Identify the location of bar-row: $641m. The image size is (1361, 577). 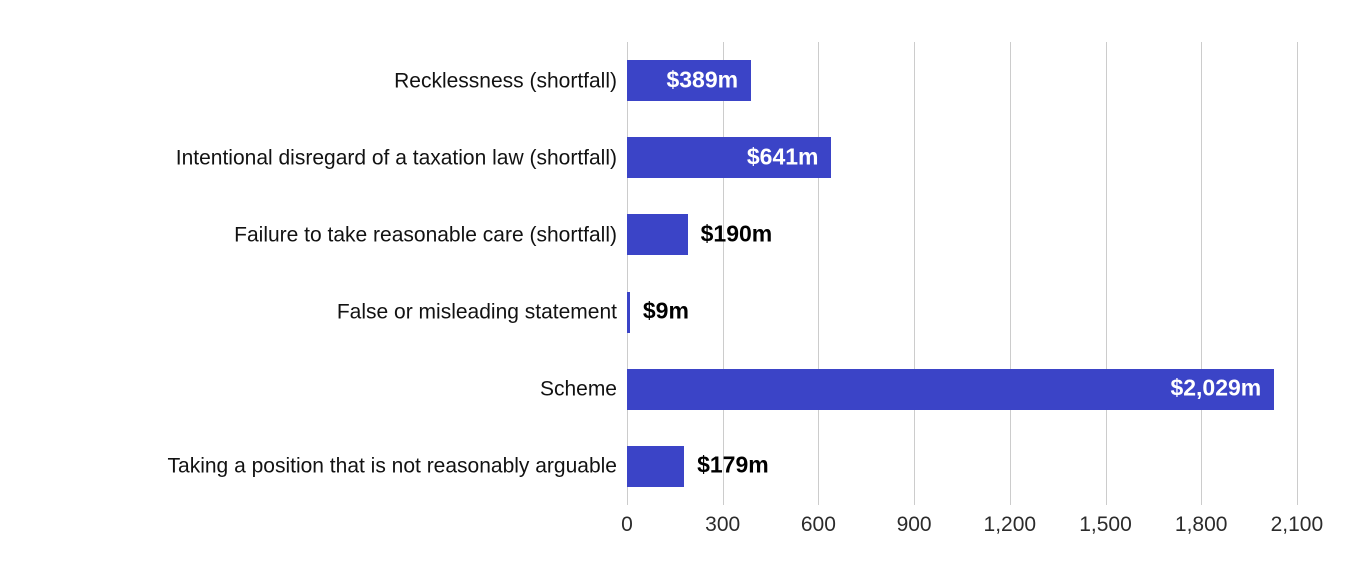
(977, 158).